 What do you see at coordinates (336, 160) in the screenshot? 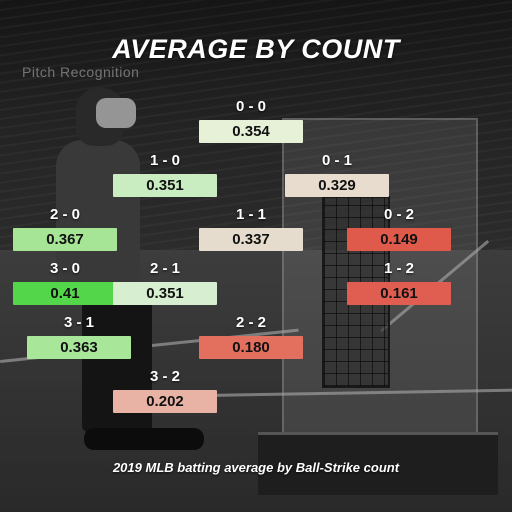
I see `count-label: 0 - 1` at bounding box center [336, 160].